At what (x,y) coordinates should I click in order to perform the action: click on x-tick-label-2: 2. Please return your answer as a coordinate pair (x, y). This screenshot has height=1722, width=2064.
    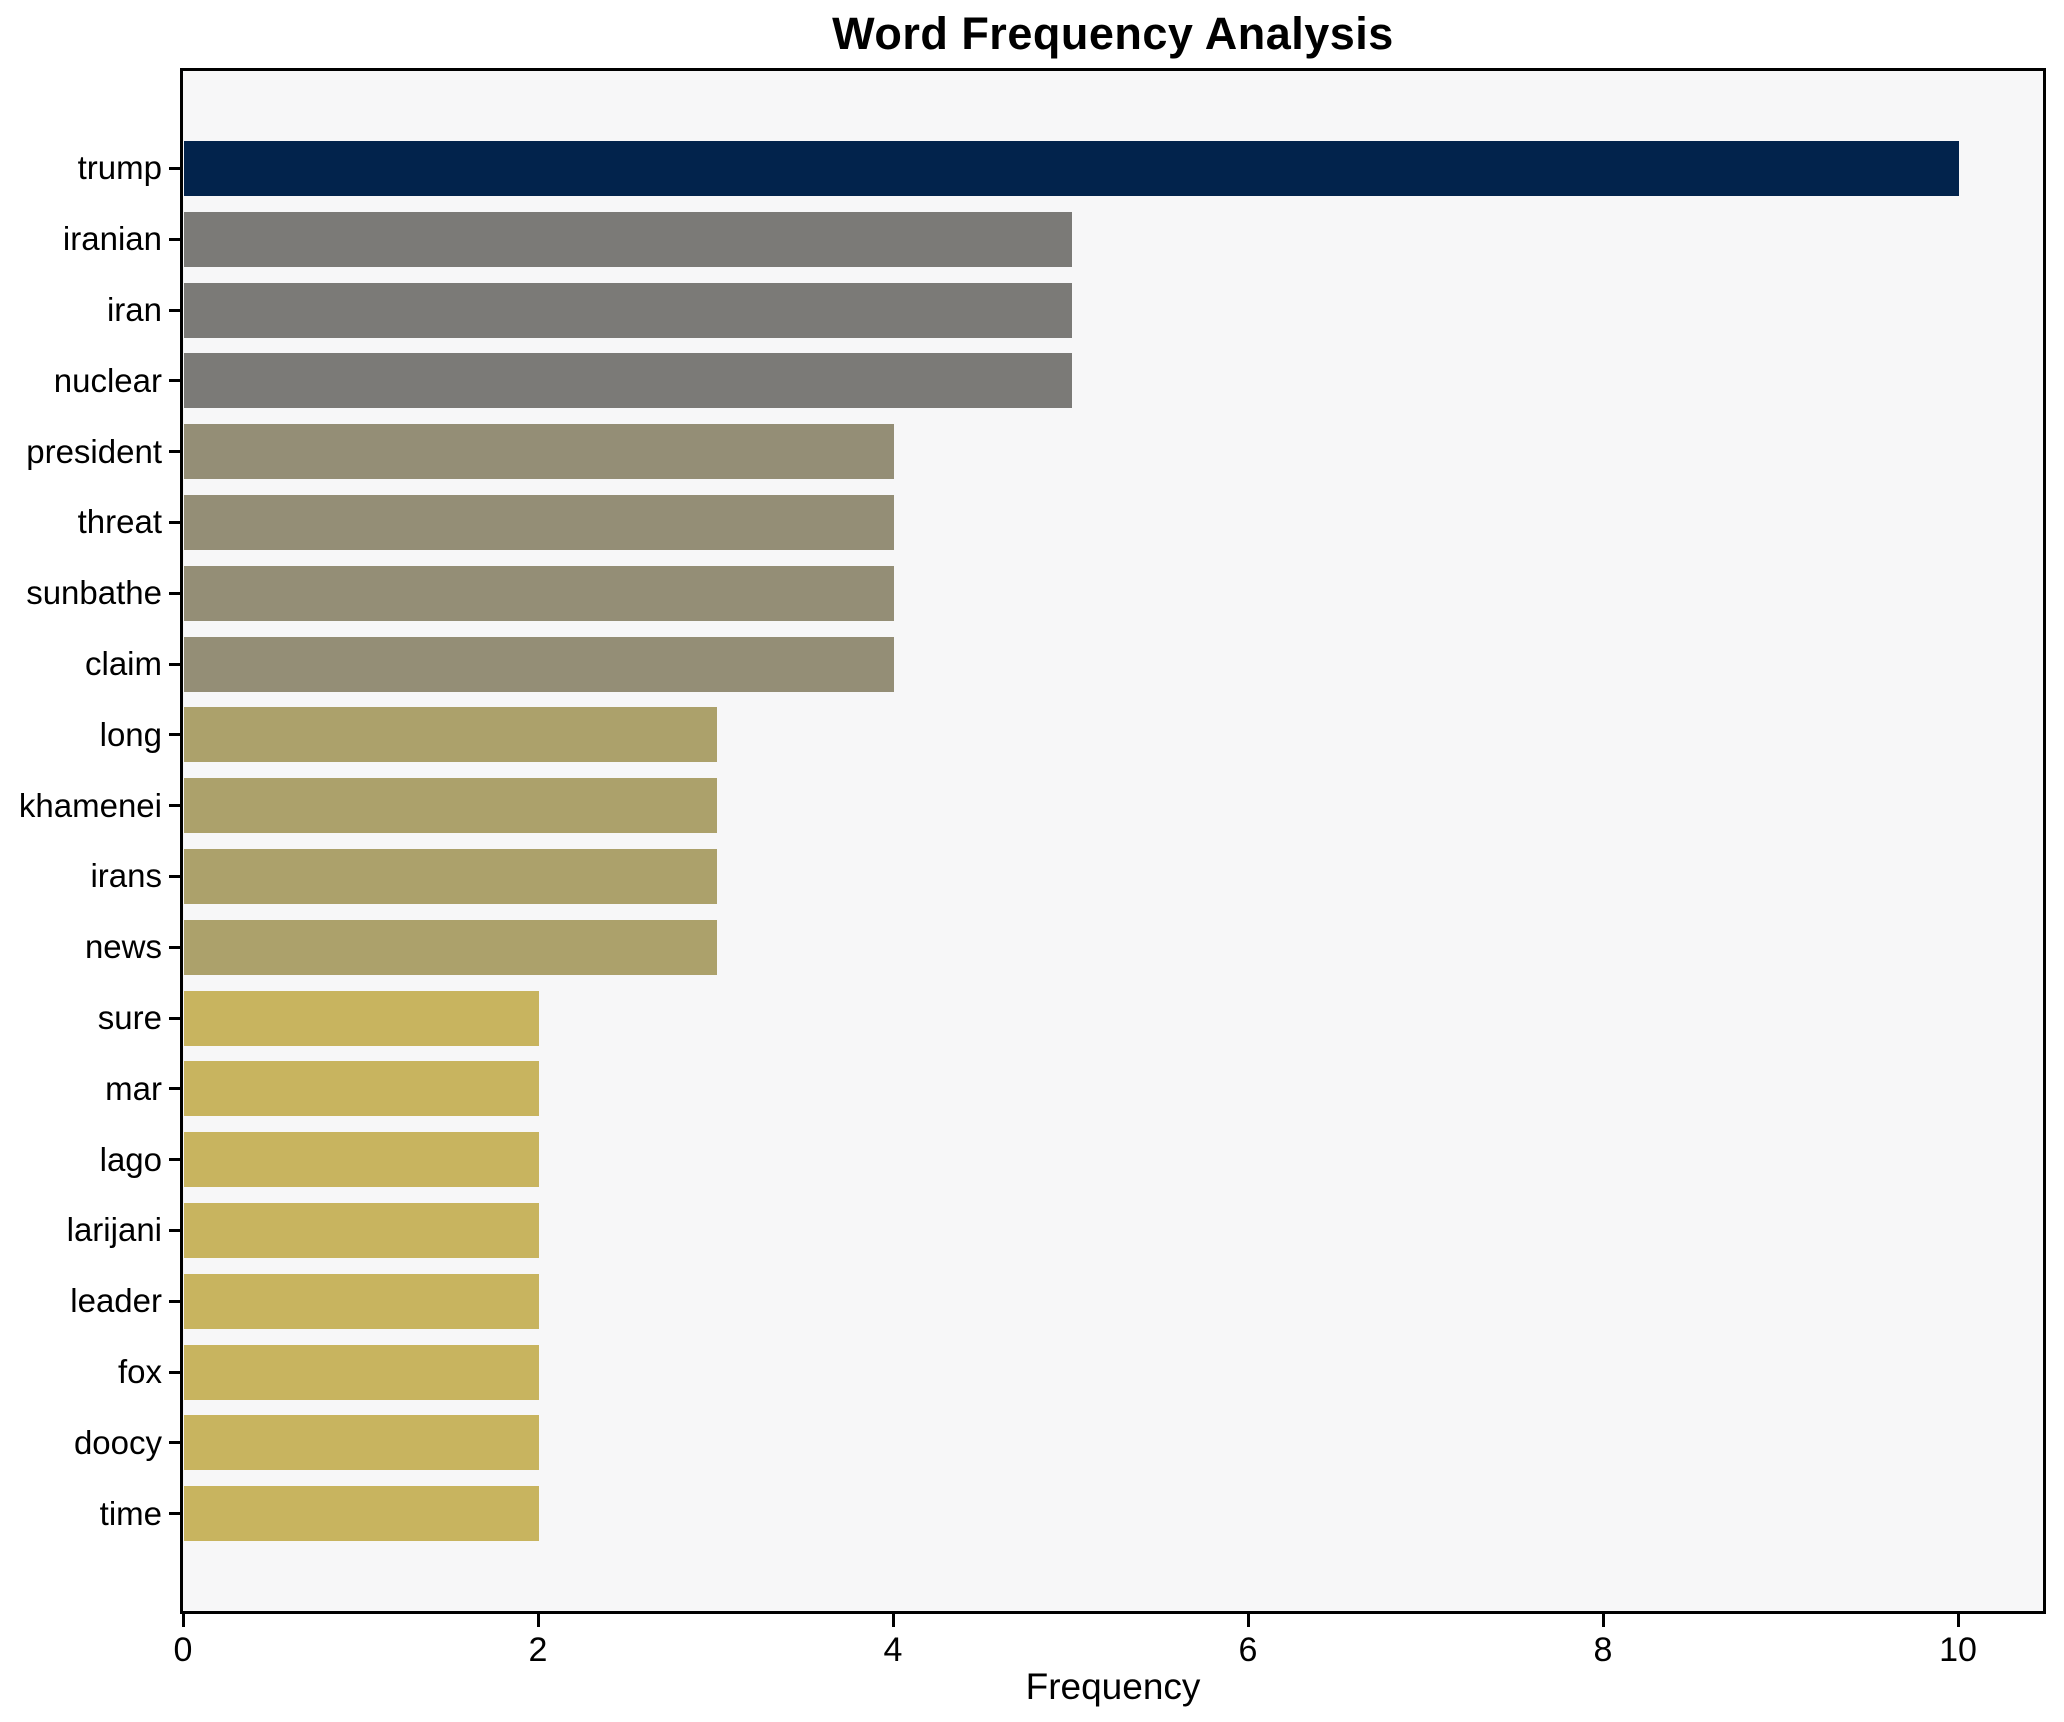
    Looking at the image, I should click on (538, 1650).